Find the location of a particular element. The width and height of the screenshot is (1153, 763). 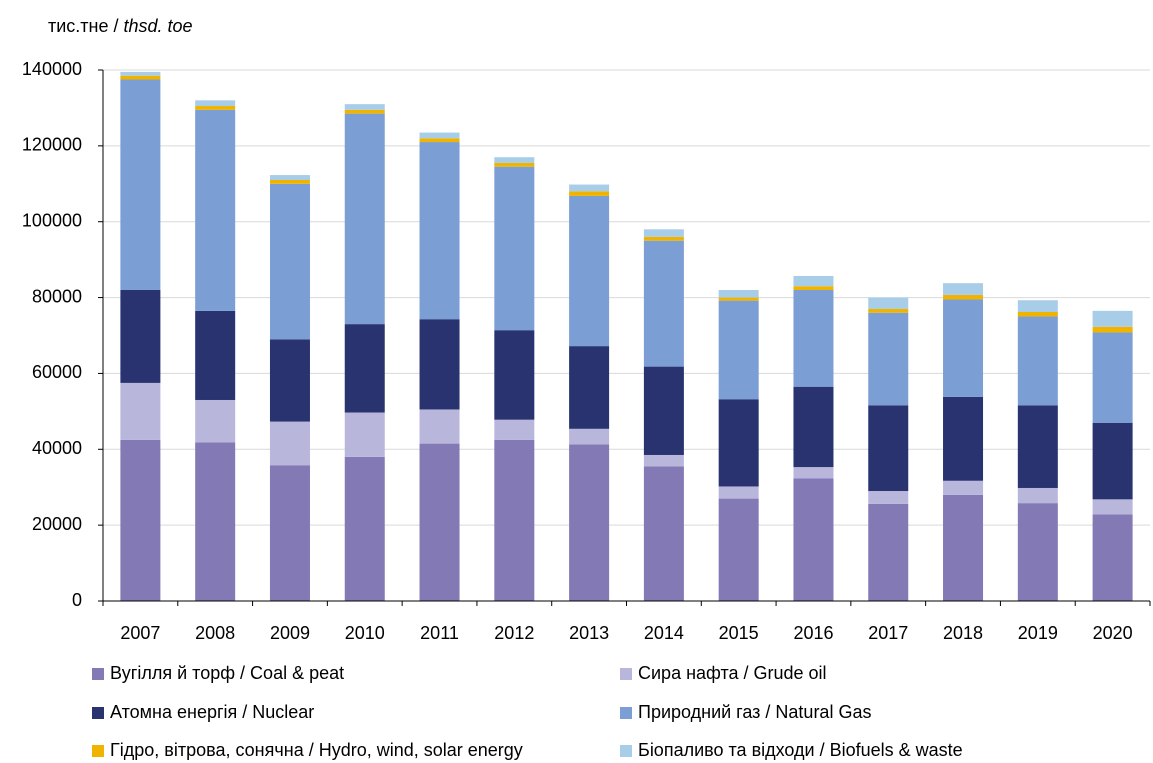

x-tick-label: 2014 is located at coordinates (664, 633).